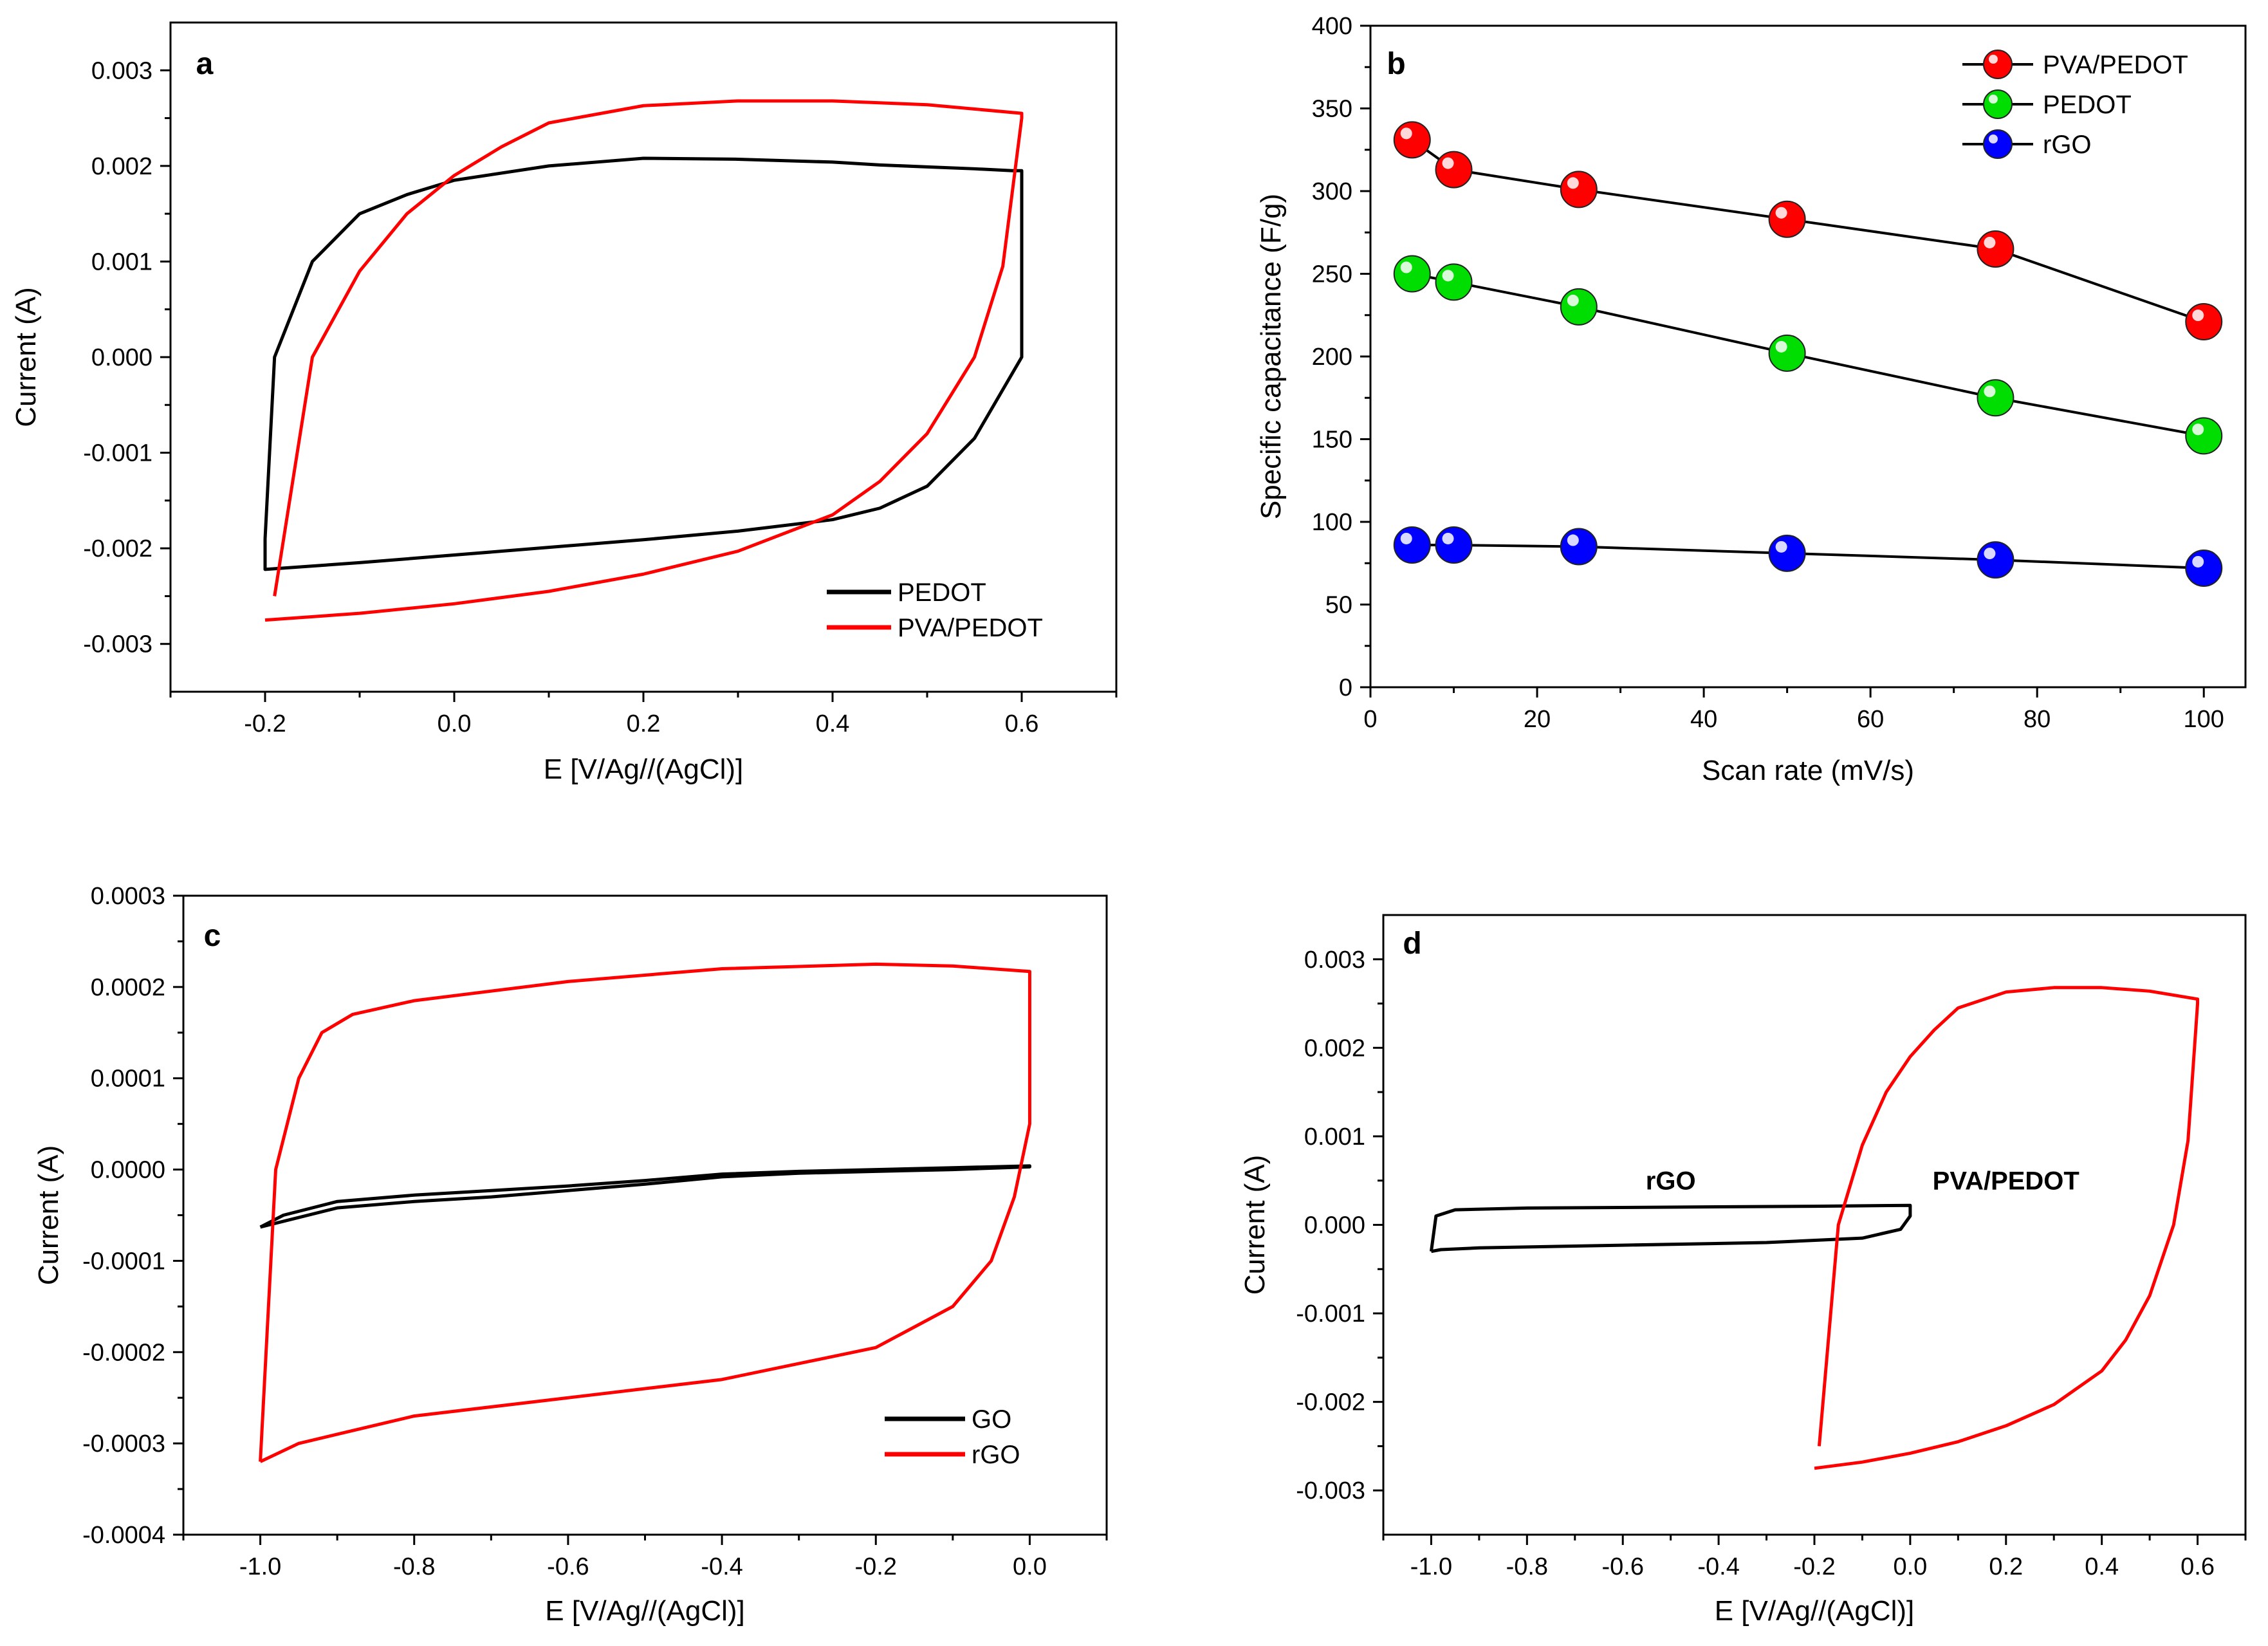 Image resolution: width=2268 pixels, height=1646 pixels. Describe the element at coordinates (121, 70) in the screenshot. I see `y-tick-label: 0.003` at that location.